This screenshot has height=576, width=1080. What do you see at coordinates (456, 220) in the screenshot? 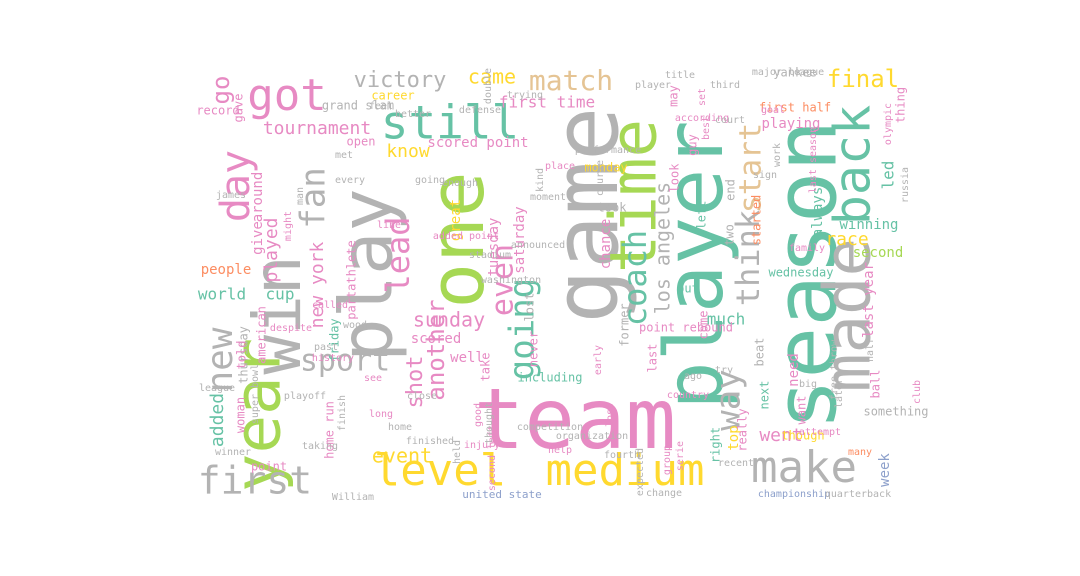
I see `word-great: great` at bounding box center [456, 220].